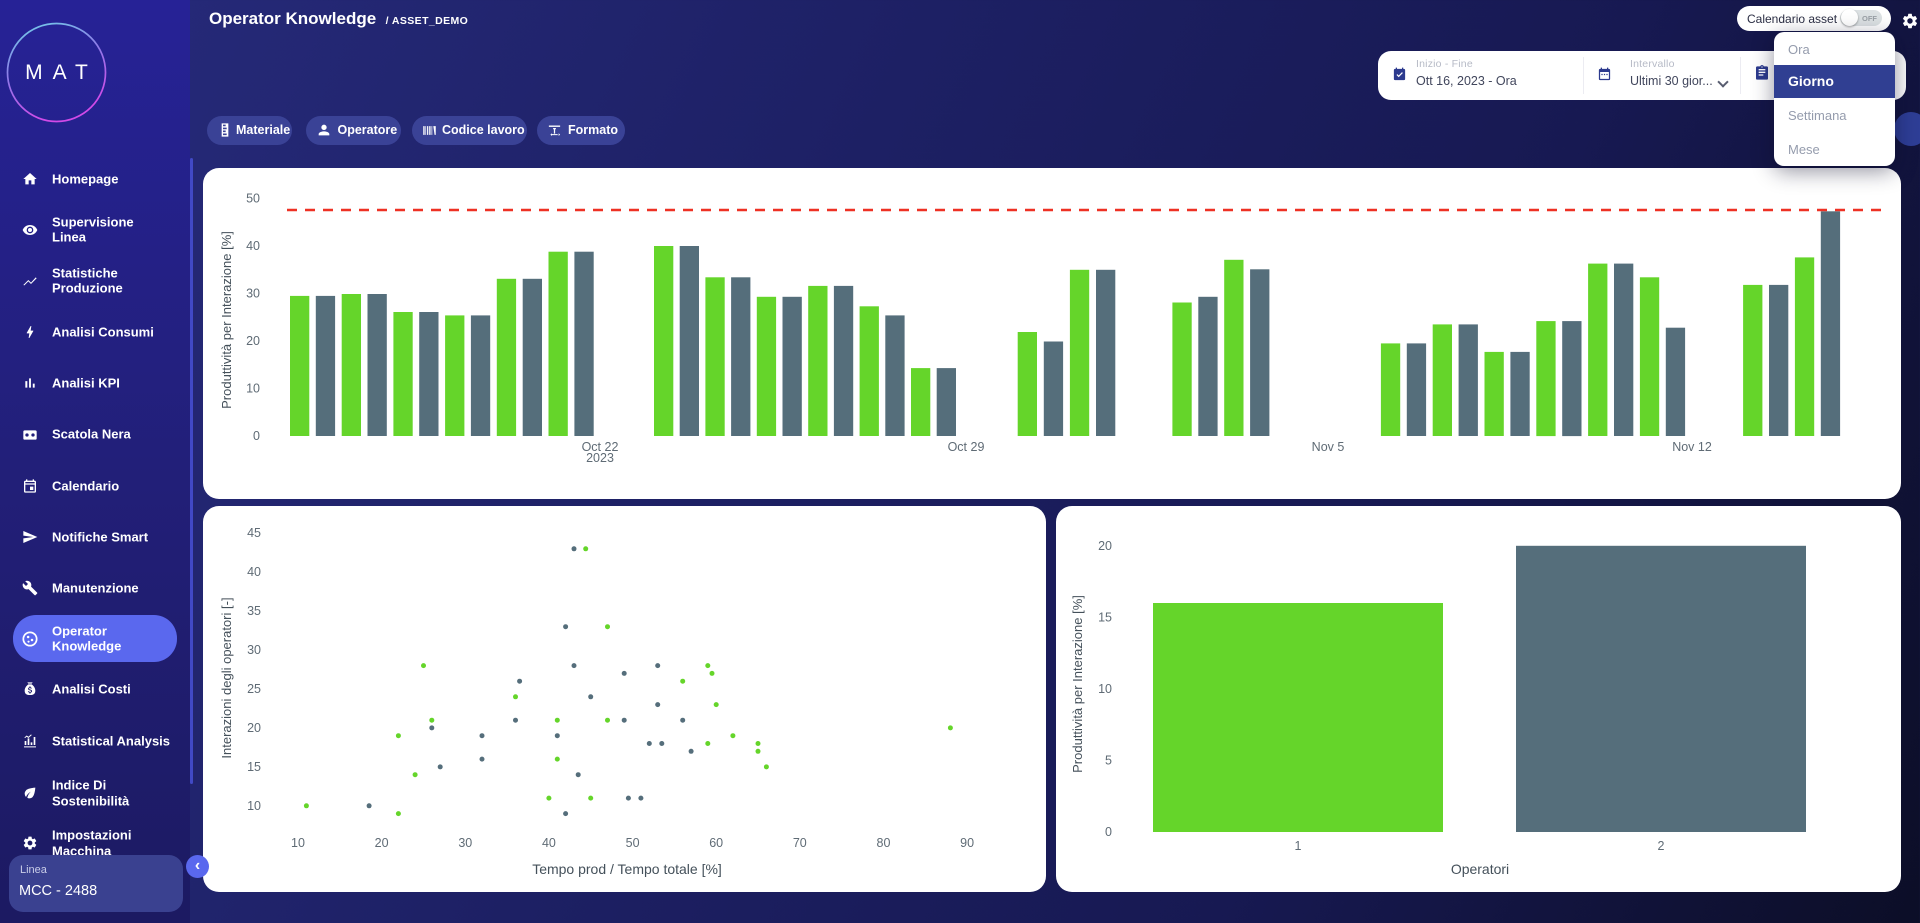 The width and height of the screenshot is (1920, 923). What do you see at coordinates (884, 843) in the screenshot?
I see `svg-text: 80` at bounding box center [884, 843].